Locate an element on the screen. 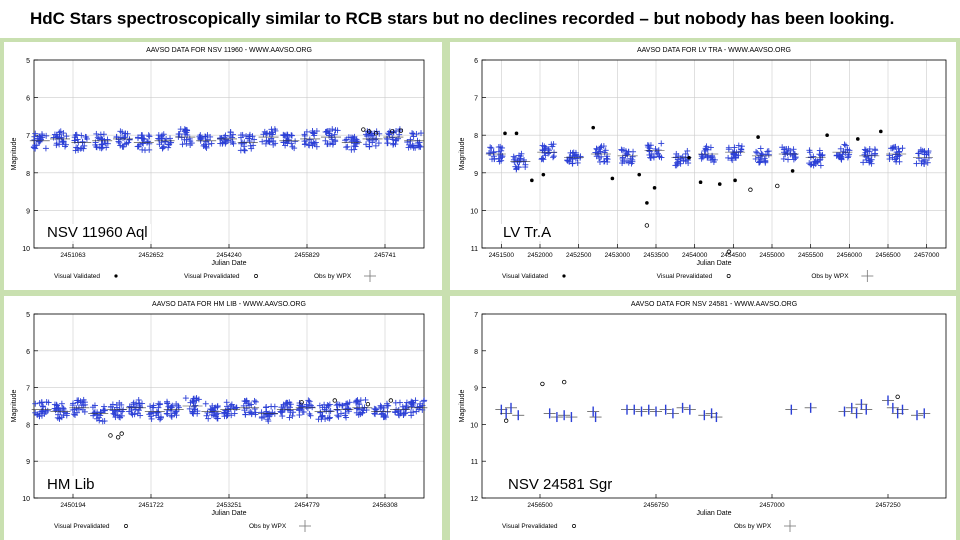 Image resolution: width=960 pixels, height=540 pixels. x-tick-label: 2455000 is located at coordinates (772, 255).